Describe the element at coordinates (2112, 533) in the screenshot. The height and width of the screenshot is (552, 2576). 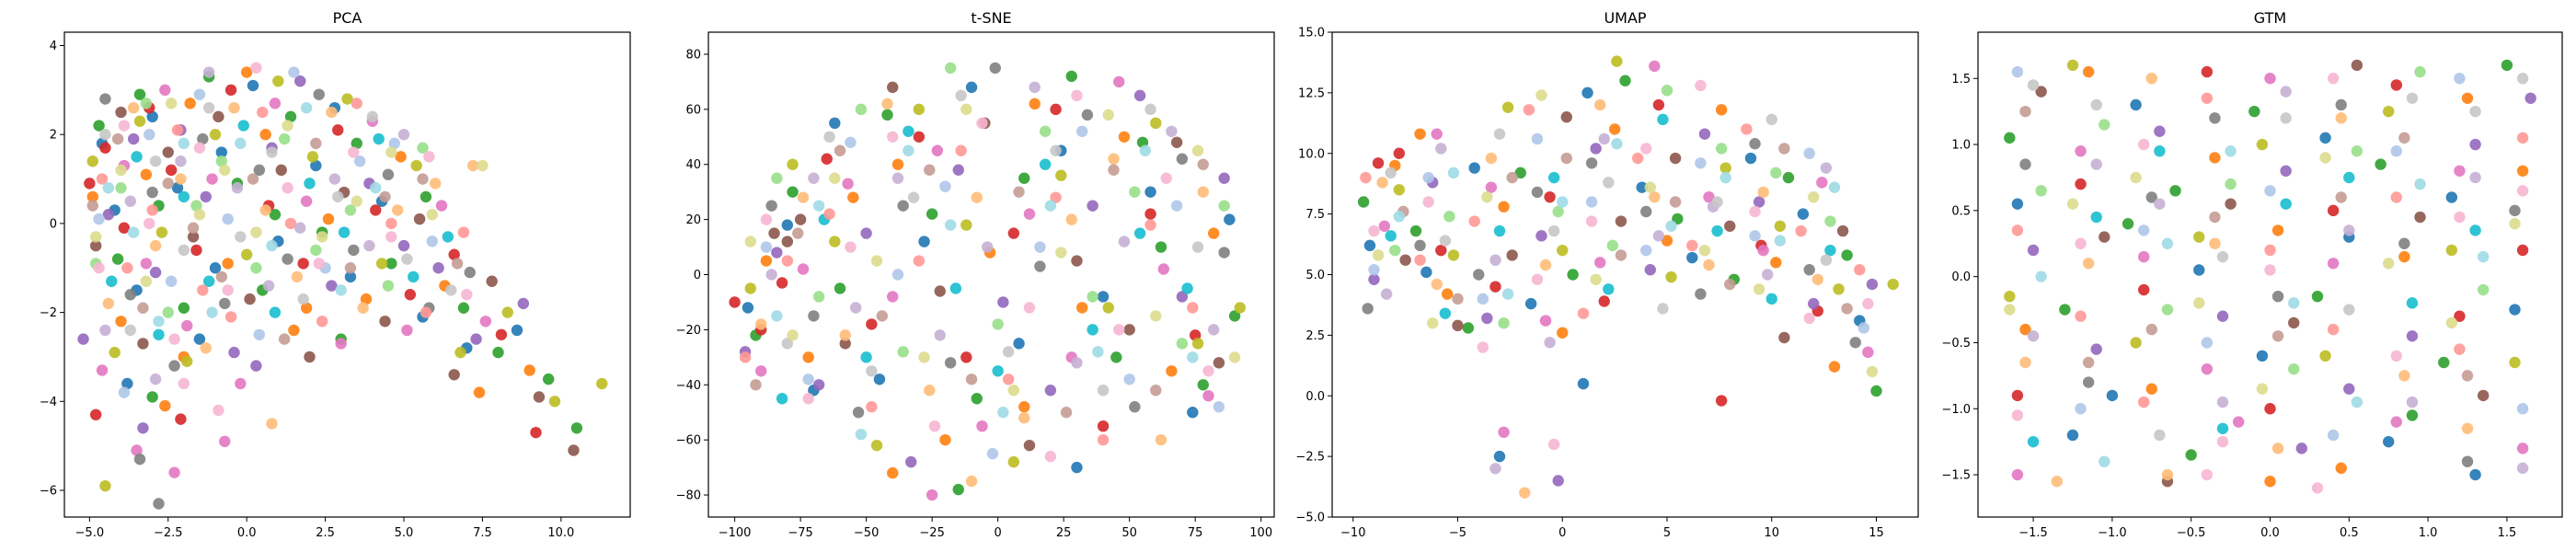
I see `x-tick-label: −1.0` at that location.